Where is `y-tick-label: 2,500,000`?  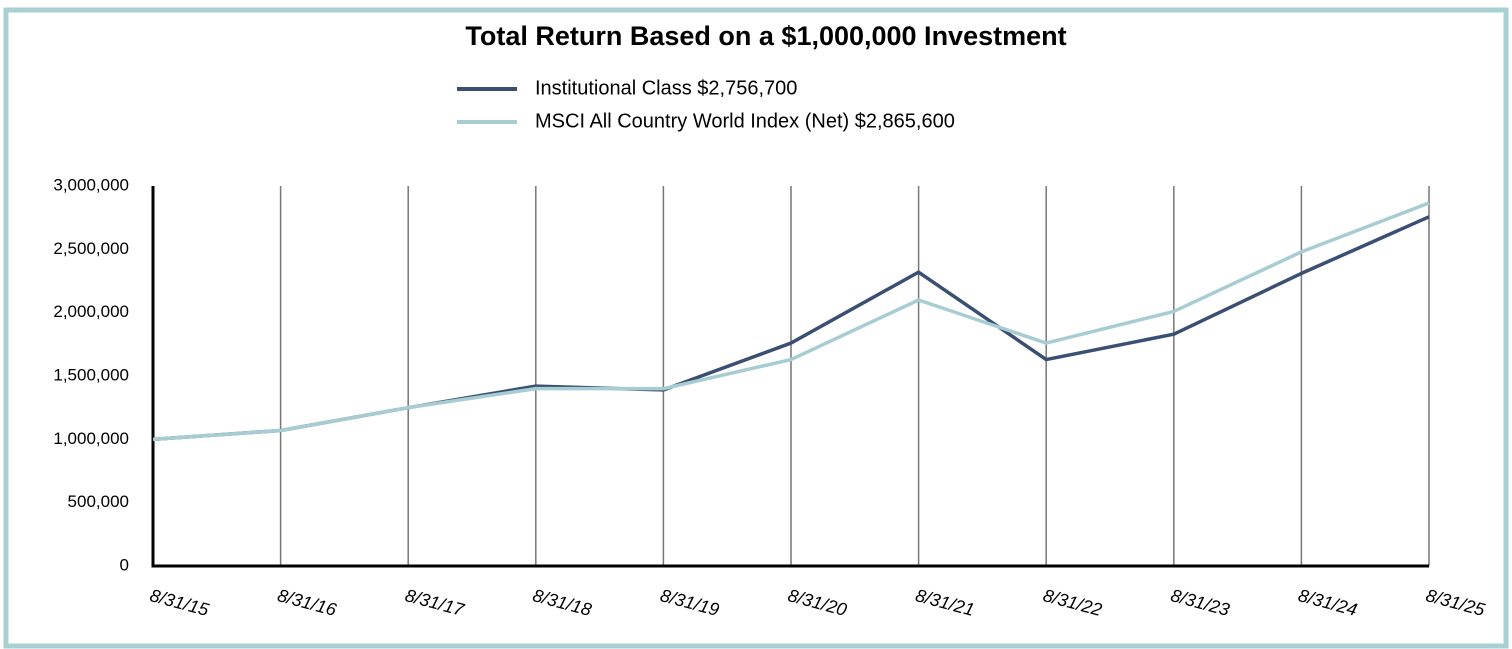
y-tick-label: 2,500,000 is located at coordinates (91, 248).